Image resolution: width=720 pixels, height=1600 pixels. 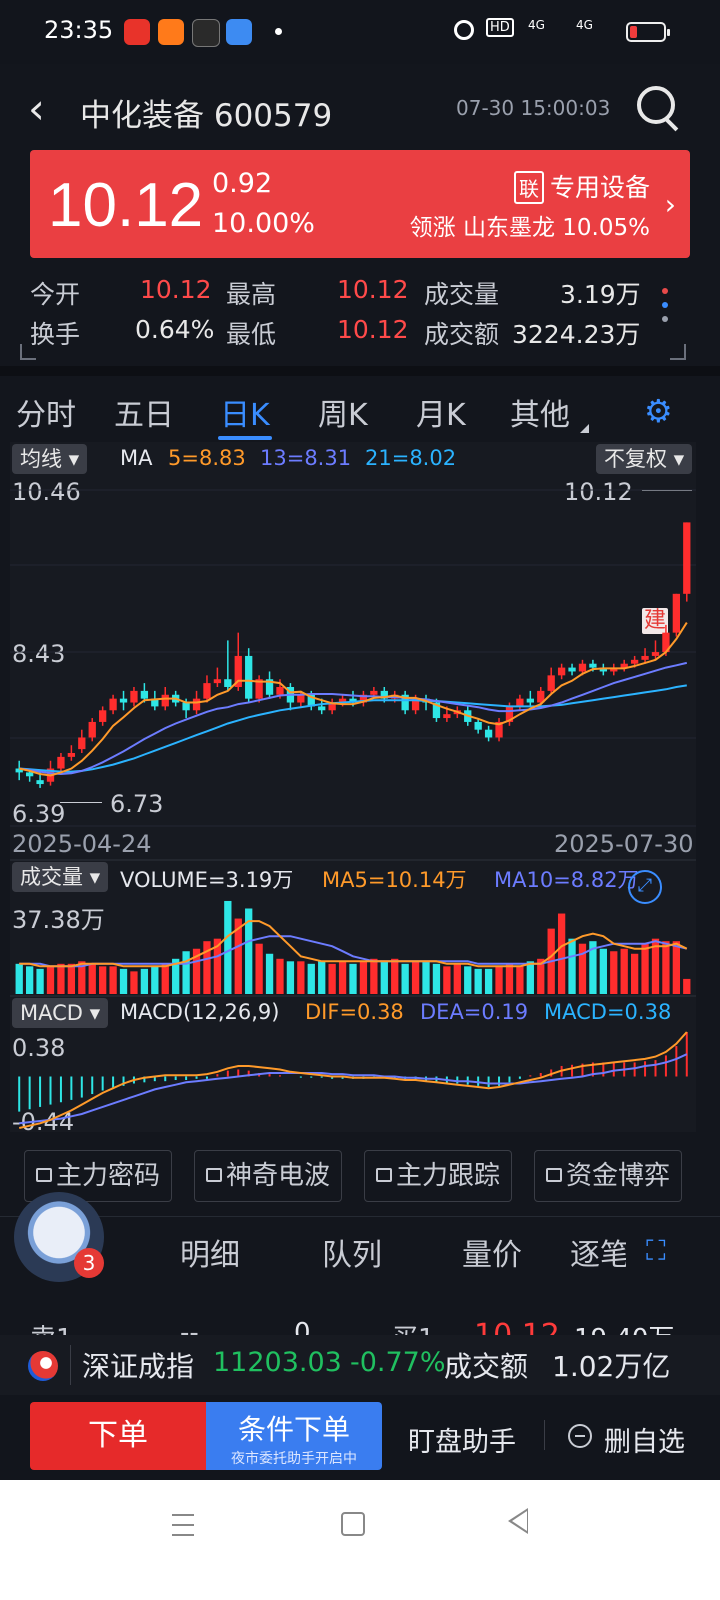 I want to click on stock-title: 中化装备 600579, so click(x=206, y=116).